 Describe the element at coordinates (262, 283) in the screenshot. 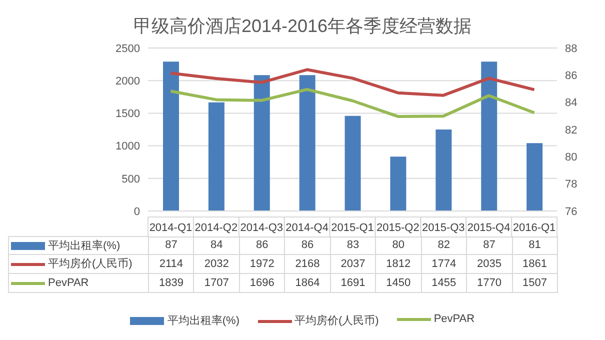

I see `data-label: 1696` at that location.